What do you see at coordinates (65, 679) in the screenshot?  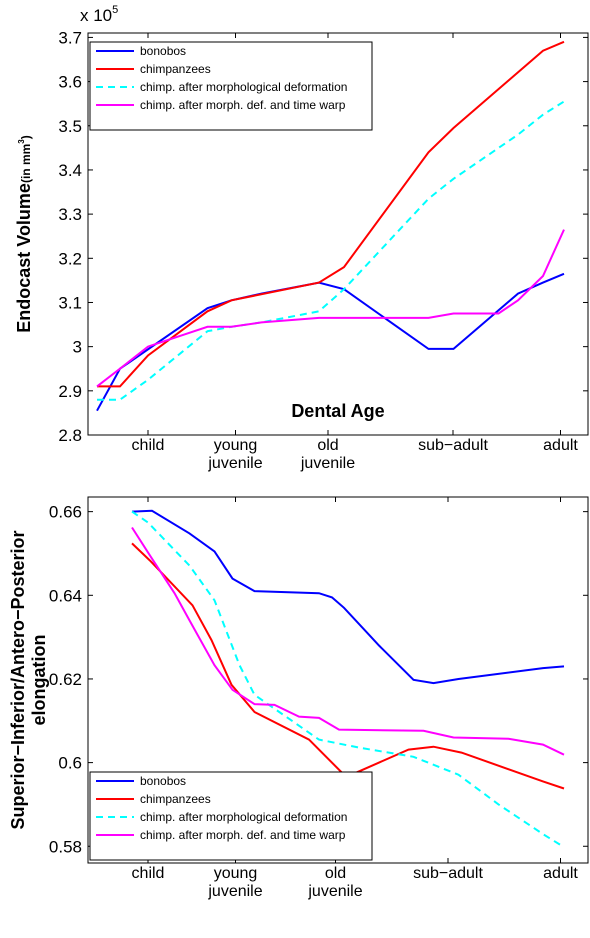 I see `y-tick-label: 0.62` at bounding box center [65, 679].